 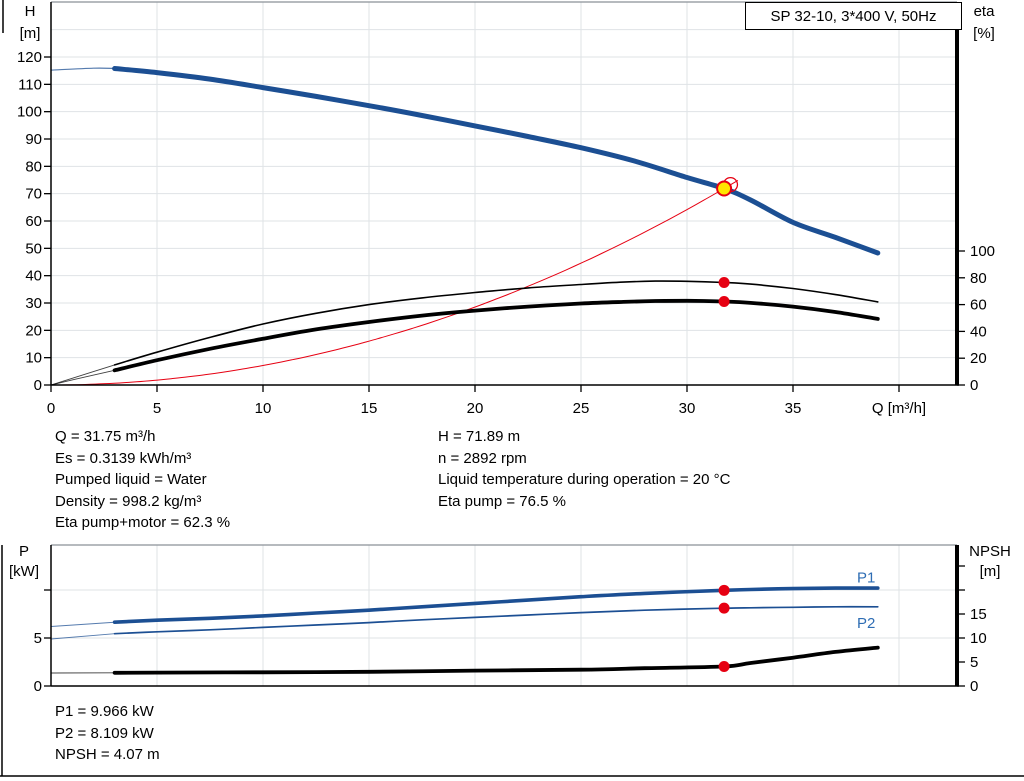 I want to click on info-line-h: H = 71.89 m, so click(x=479, y=436).